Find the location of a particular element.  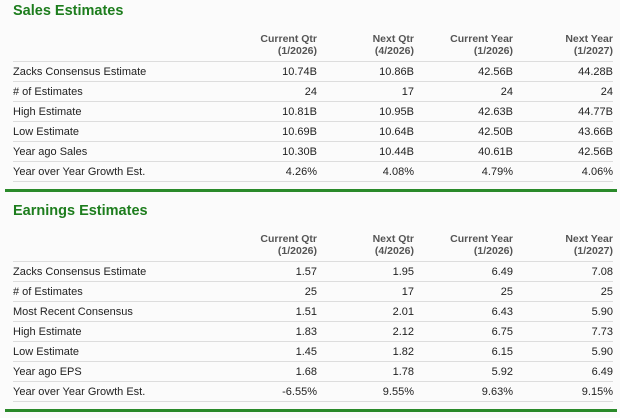

cell-value: 2.01 is located at coordinates (365, 311).